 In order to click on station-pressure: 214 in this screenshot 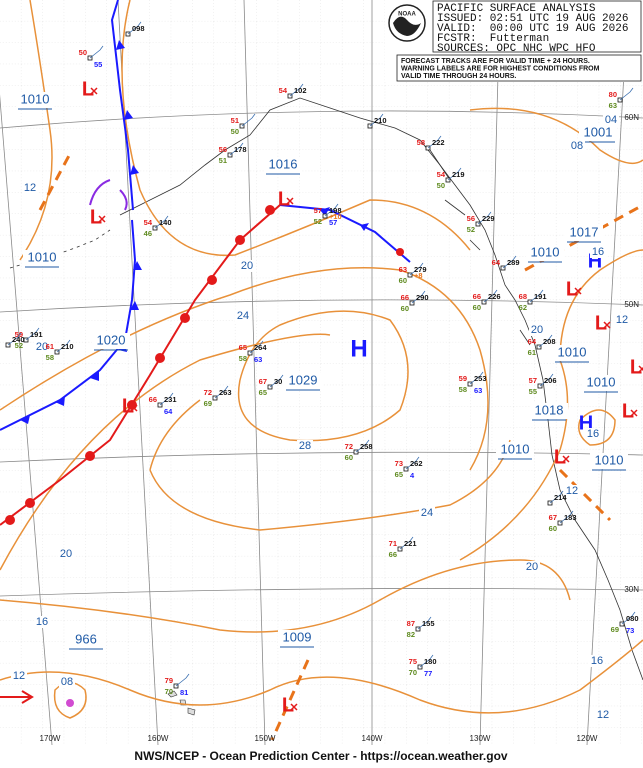, I will do `click(560, 497)`.